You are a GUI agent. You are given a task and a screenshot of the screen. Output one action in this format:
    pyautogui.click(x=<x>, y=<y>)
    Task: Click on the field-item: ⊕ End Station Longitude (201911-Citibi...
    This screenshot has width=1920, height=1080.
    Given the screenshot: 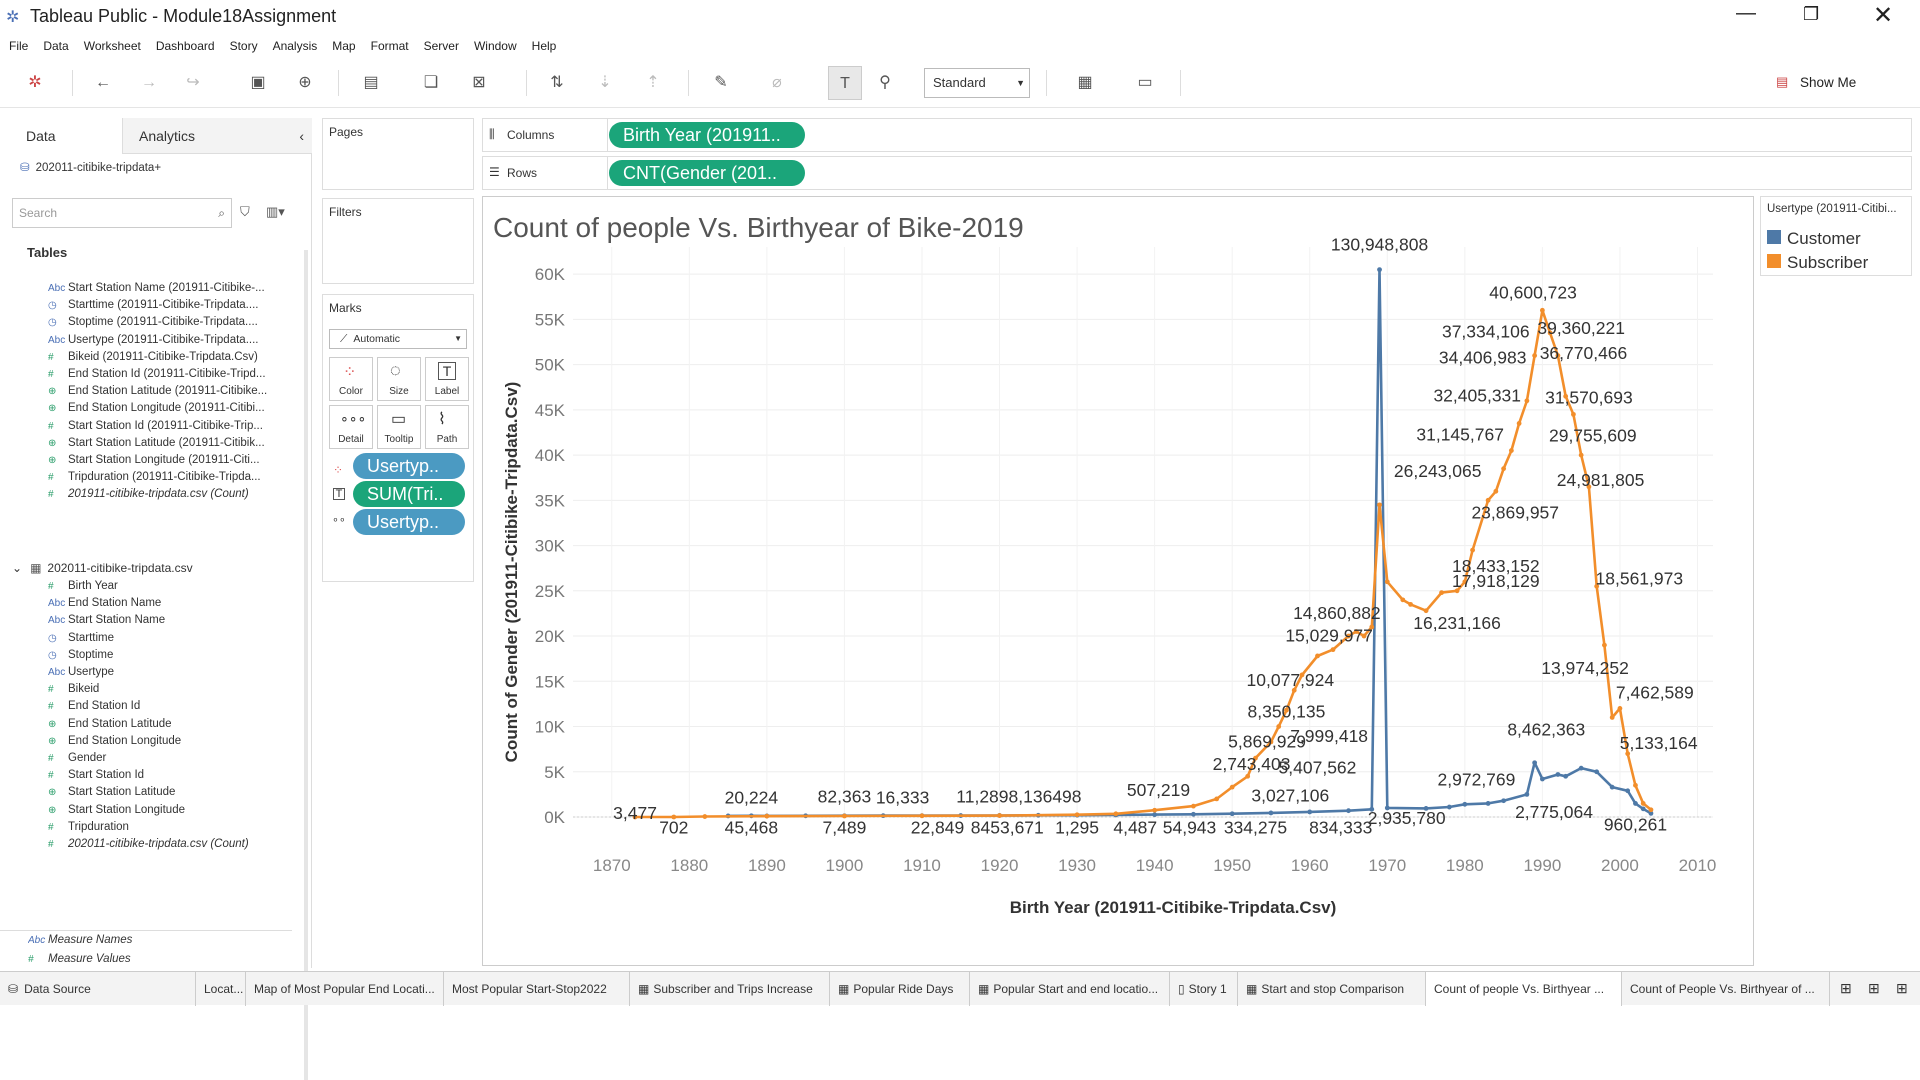 What is the action you would take?
    pyautogui.click(x=178, y=412)
    